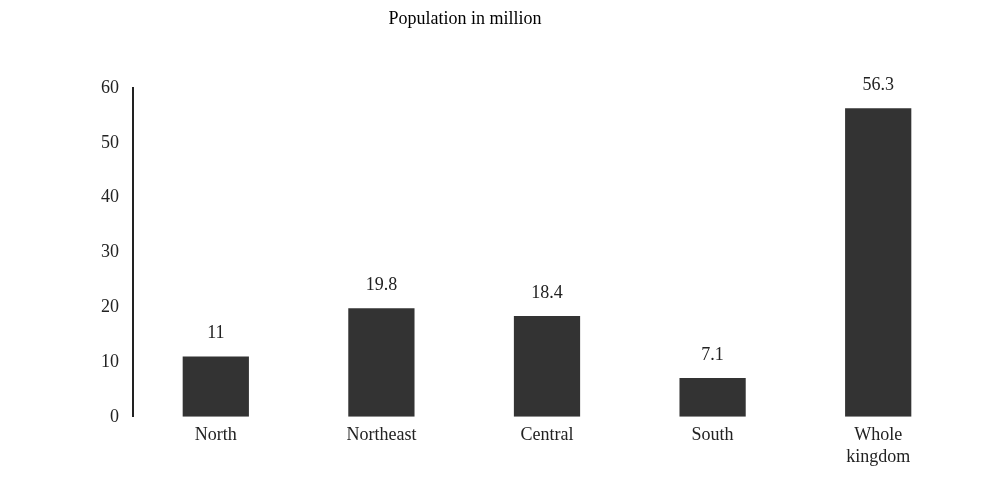  Describe the element at coordinates (110, 360) in the screenshot. I see `y-tick-label: 10` at that location.